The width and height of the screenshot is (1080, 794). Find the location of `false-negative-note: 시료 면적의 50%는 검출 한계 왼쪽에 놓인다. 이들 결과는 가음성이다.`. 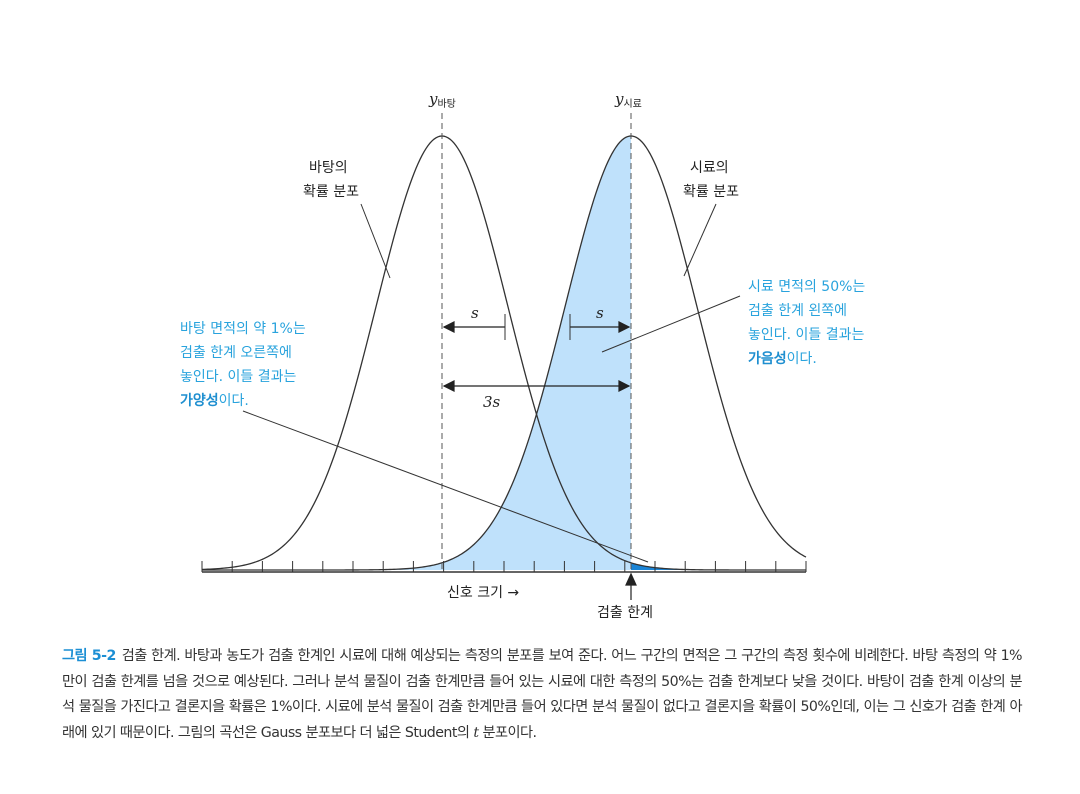

false-negative-note: 시료 면적의 50%는 검출 한계 왼쪽에 놓인다. 이들 결과는 가음성이다. is located at coordinates (809, 323).